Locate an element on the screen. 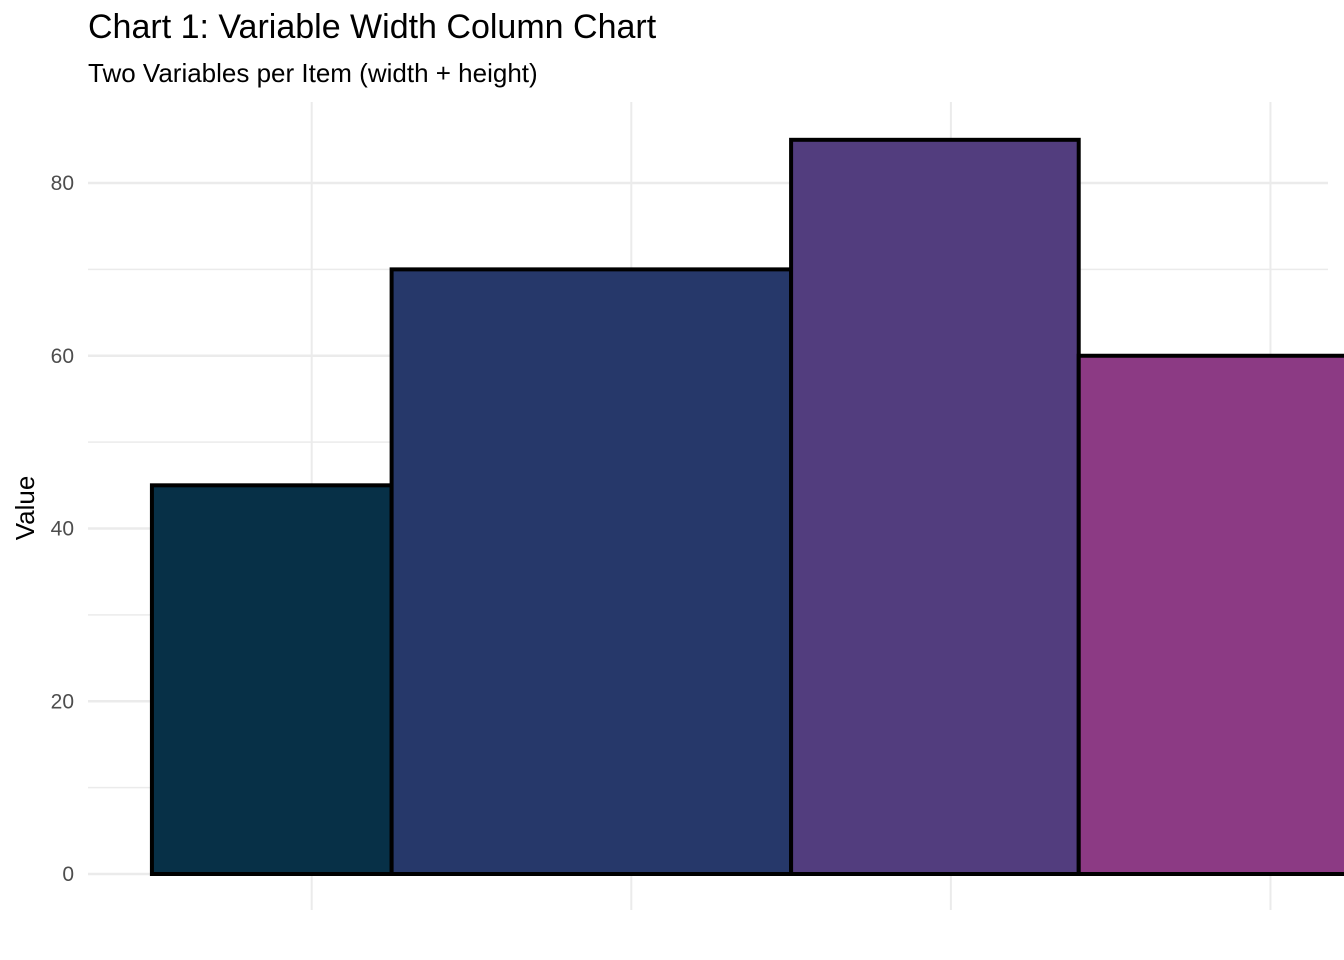 The image size is (1344, 960). y-tick-label: 60 is located at coordinates (62, 356).